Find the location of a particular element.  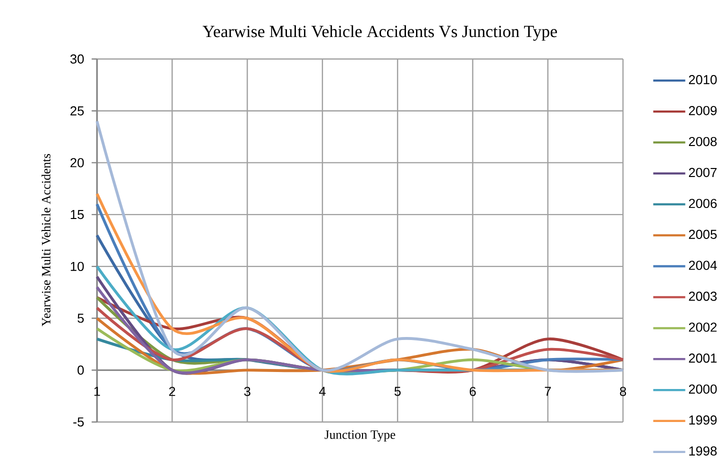

y-tick-label: 30 is located at coordinates (77, 59).